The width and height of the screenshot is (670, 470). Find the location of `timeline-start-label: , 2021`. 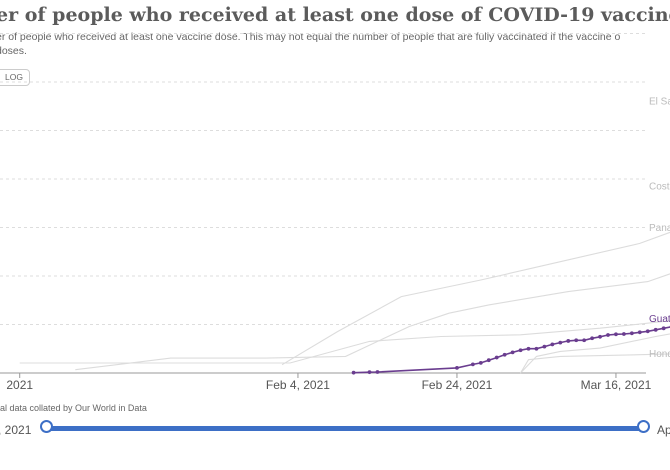

timeline-start-label: , 2021 is located at coordinates (16, 430).